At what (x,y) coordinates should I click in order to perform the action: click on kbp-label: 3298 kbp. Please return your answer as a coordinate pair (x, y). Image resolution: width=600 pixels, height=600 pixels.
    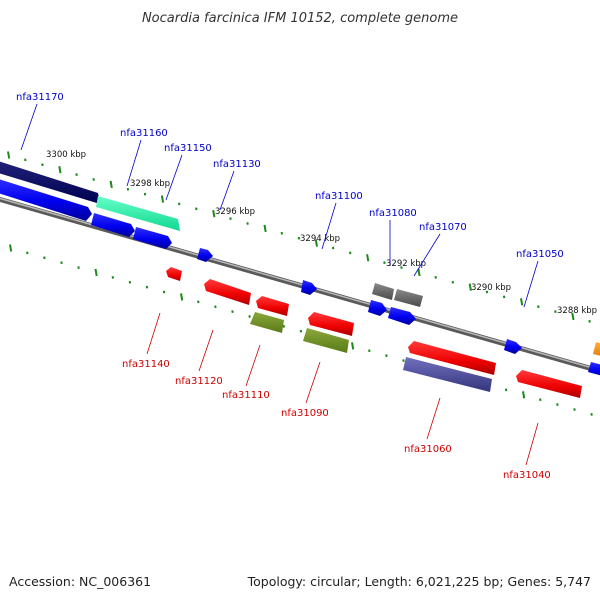
    Looking at the image, I should click on (150, 184).